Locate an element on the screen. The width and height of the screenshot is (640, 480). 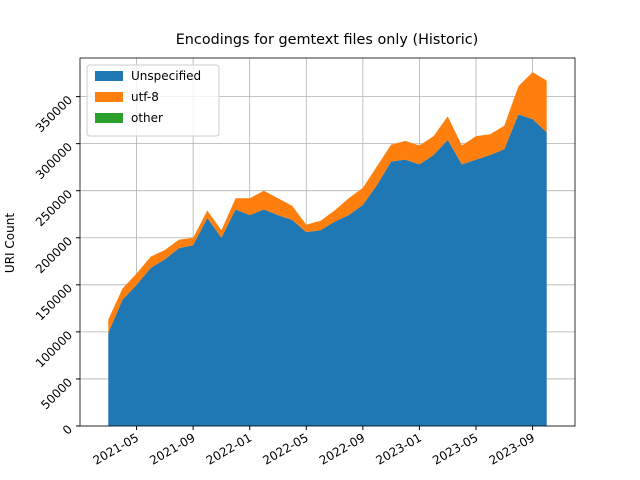
y-tick-label: 100000 is located at coordinates (54, 349).